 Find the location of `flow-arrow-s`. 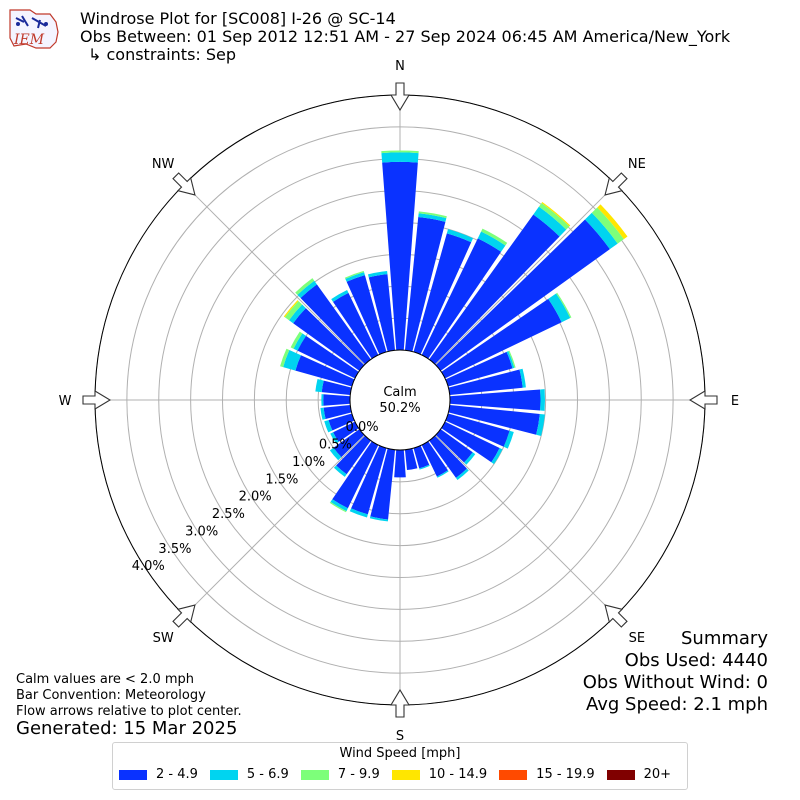

flow-arrow-s is located at coordinates (400, 703).